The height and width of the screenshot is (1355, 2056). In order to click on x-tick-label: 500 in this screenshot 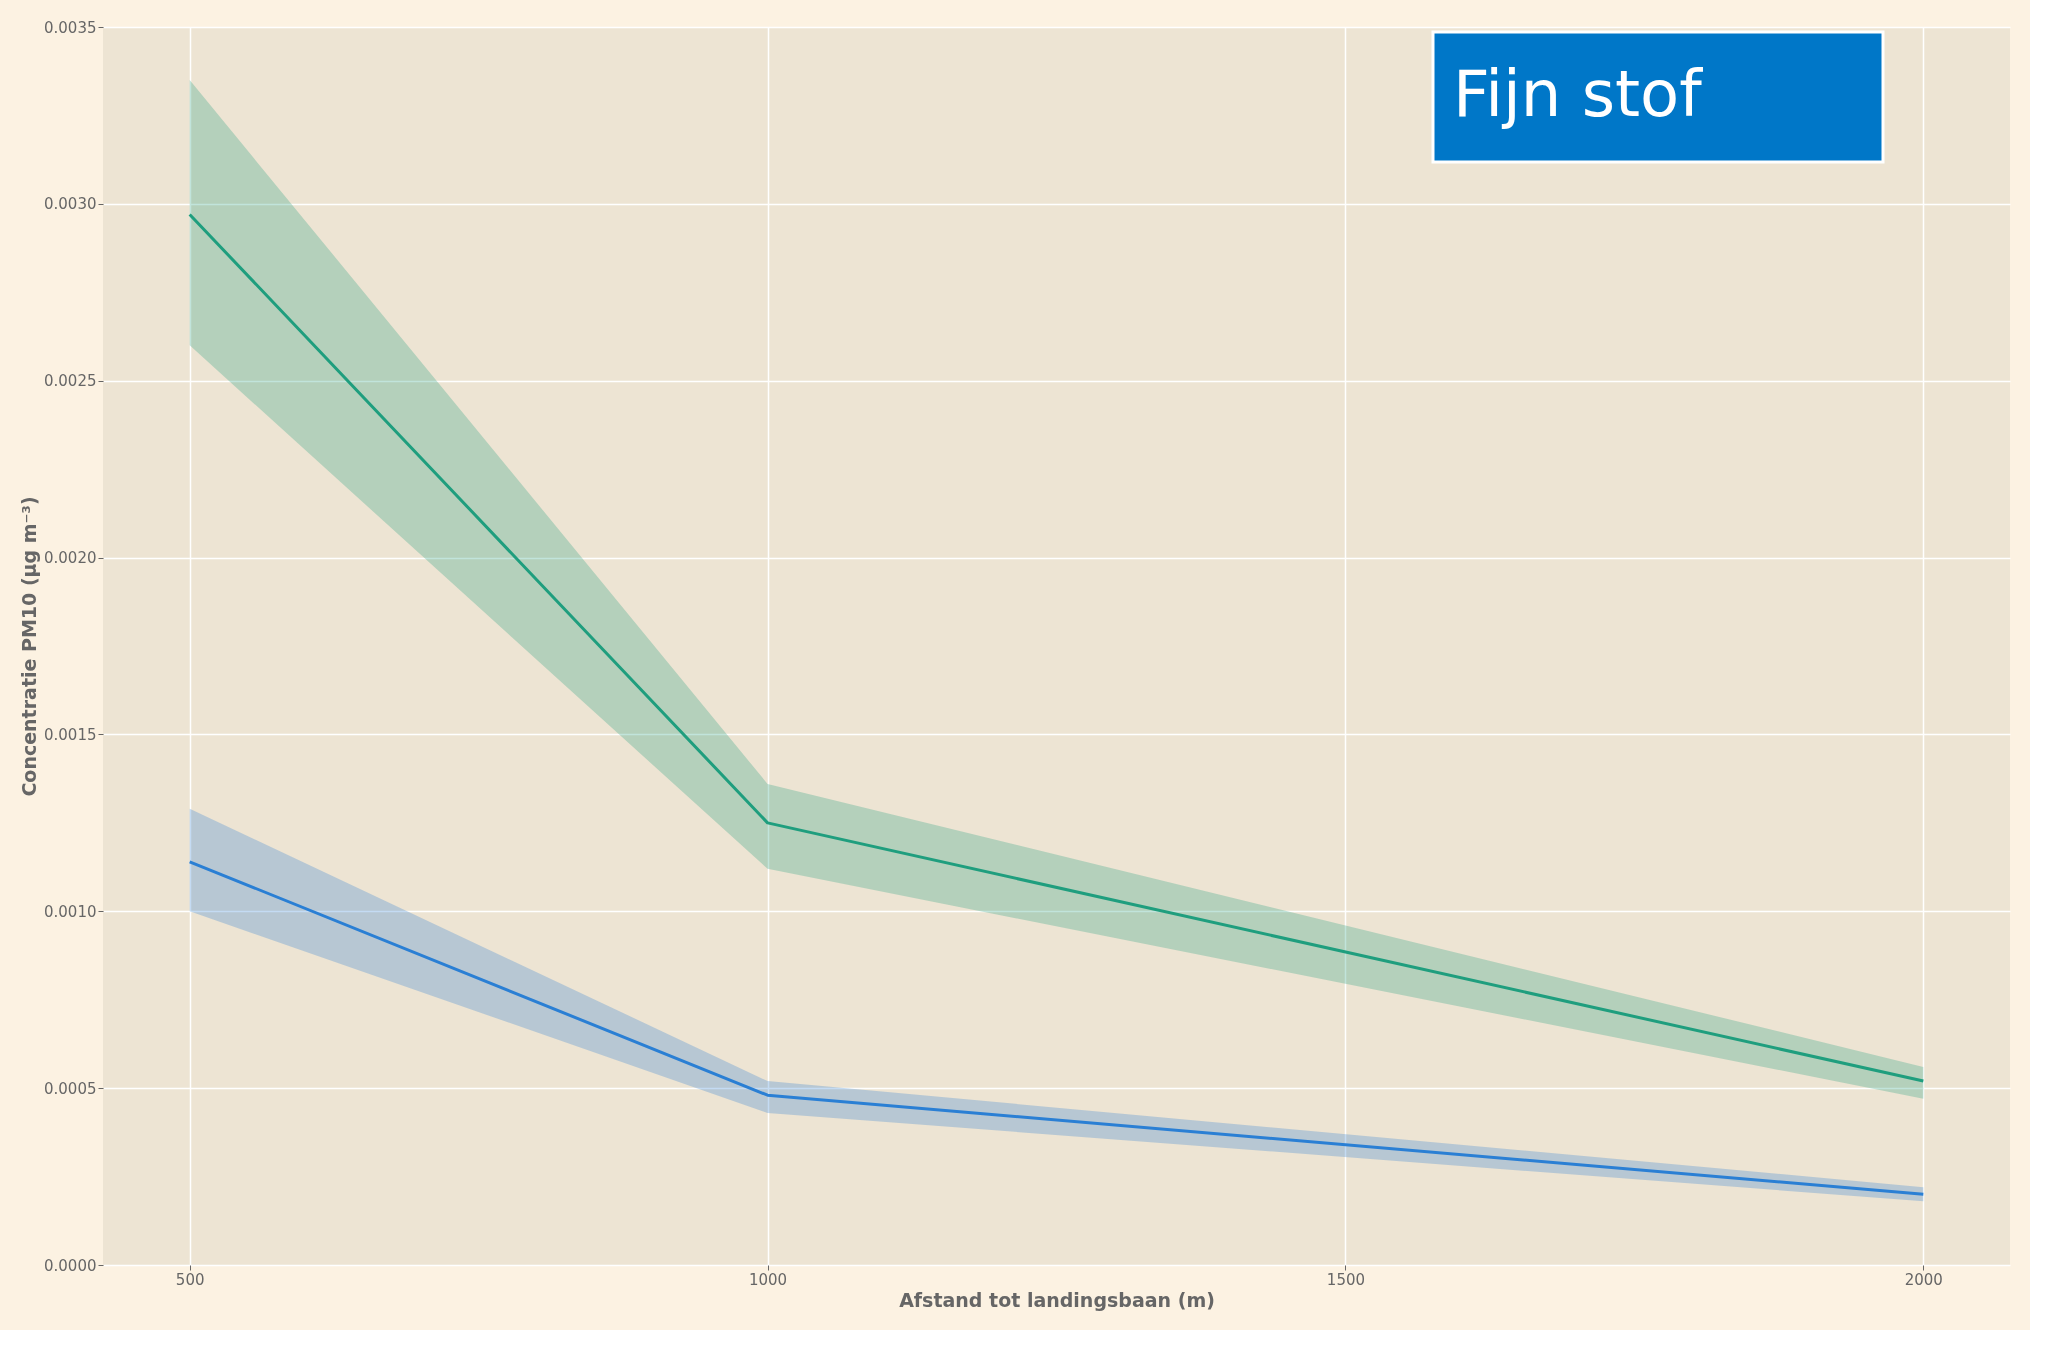, I will do `click(190, 1279)`.